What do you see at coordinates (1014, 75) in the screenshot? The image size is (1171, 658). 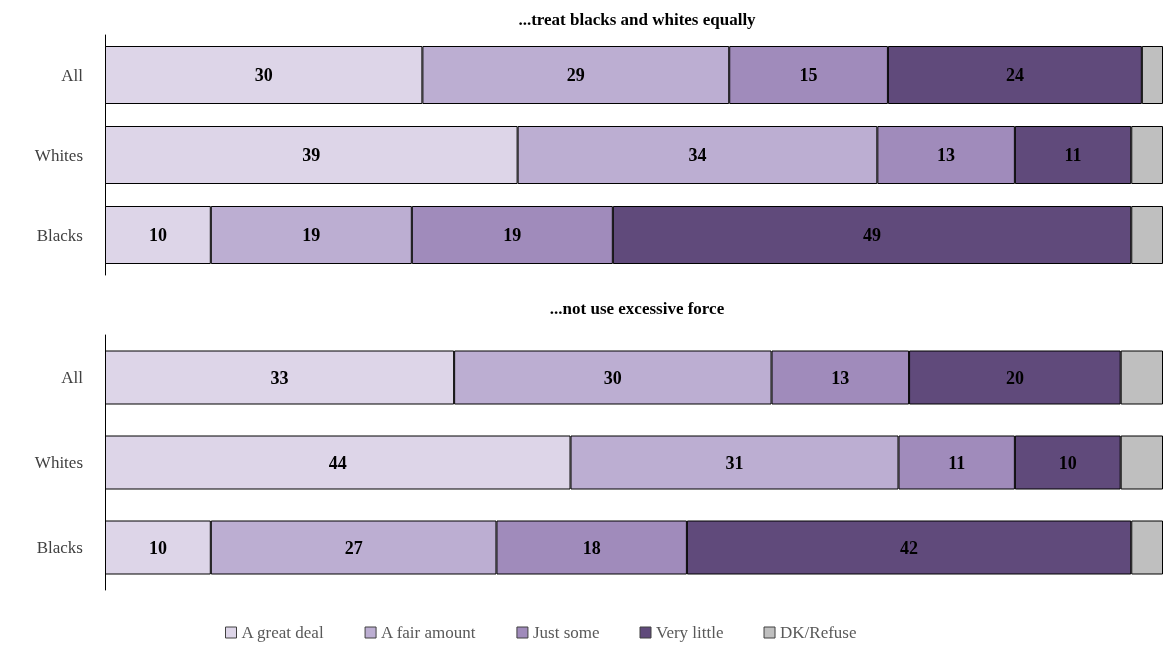 I see `data-label: 24` at bounding box center [1014, 75].